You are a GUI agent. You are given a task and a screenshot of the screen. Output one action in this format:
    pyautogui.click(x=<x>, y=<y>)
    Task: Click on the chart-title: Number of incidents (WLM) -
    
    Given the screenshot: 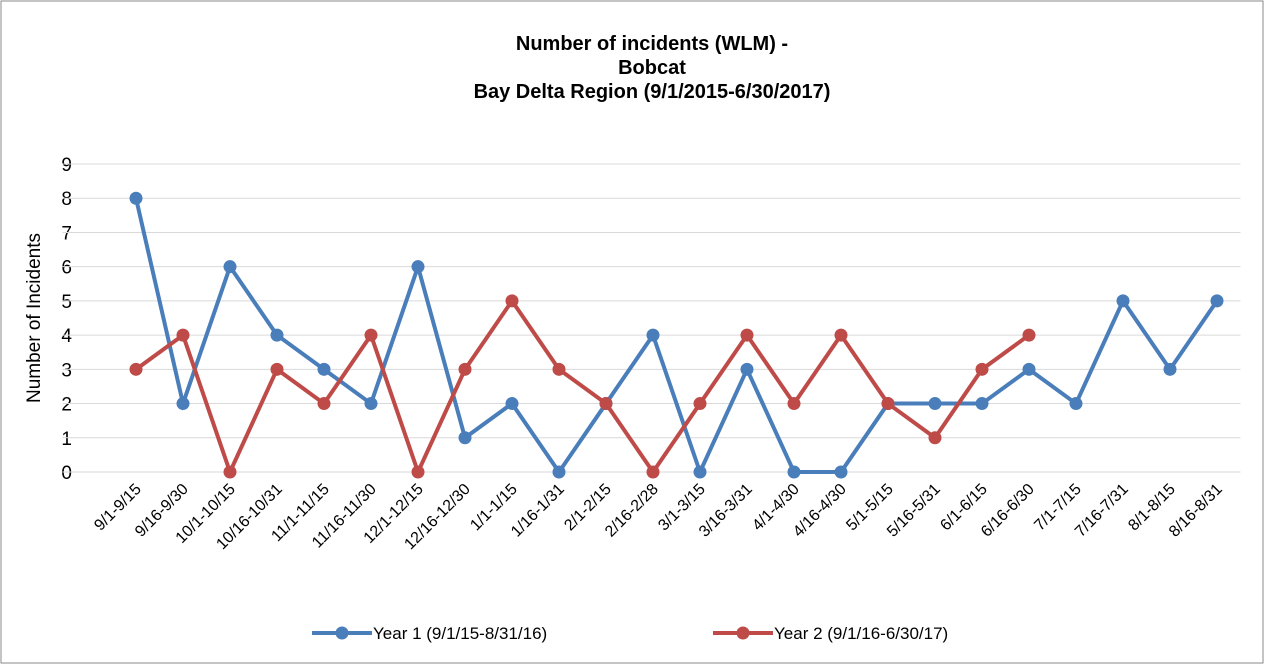 What is the action you would take?
    pyautogui.click(x=652, y=44)
    